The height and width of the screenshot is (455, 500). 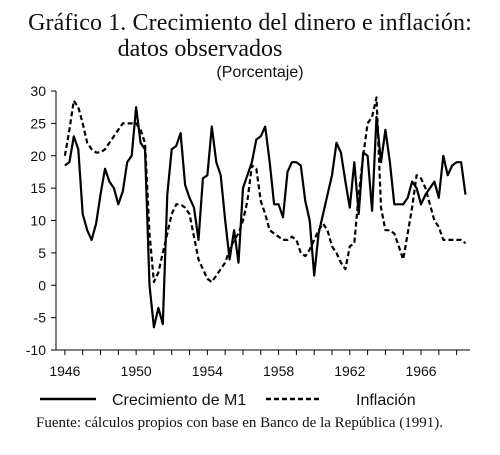 What do you see at coordinates (42, 285) in the screenshot?
I see `y-tick-label: 0` at bounding box center [42, 285].